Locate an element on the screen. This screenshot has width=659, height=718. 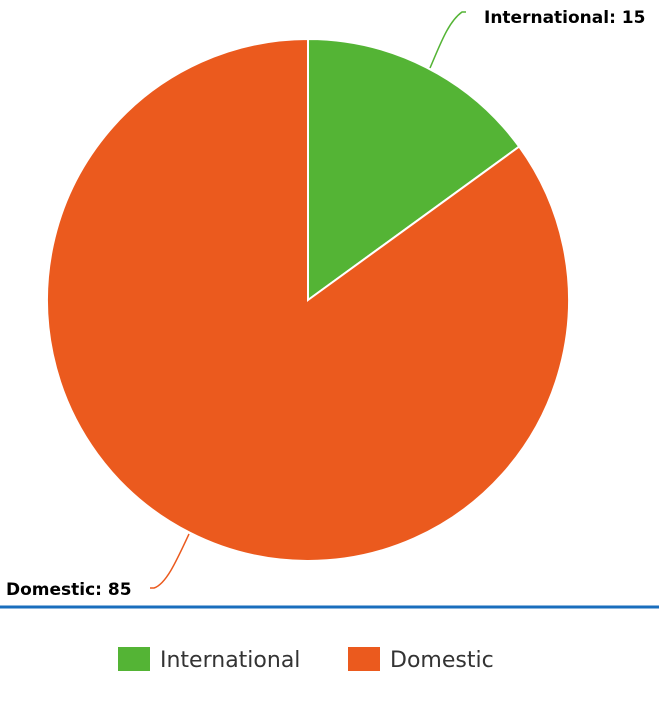
legend-item-international: International is located at coordinates (209, 660).